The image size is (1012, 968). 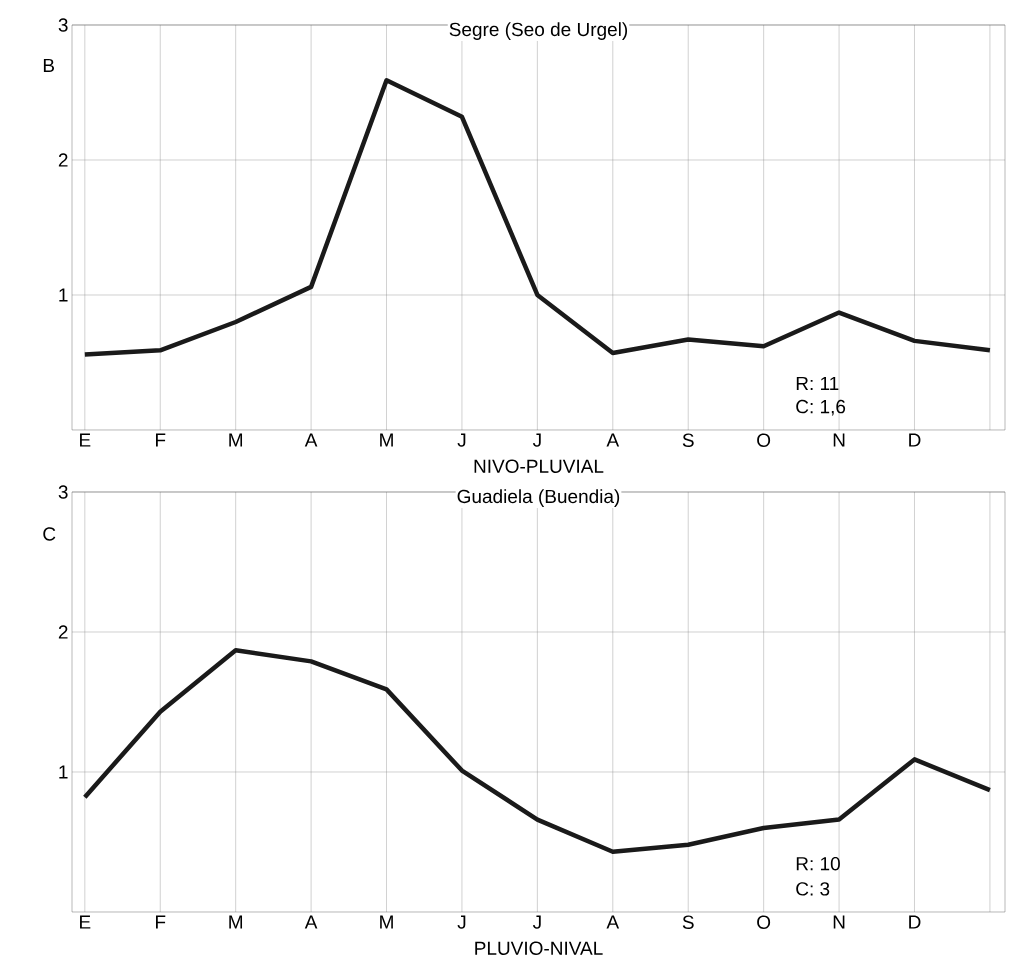 I want to click on annotation: C: 3, so click(x=813, y=889).